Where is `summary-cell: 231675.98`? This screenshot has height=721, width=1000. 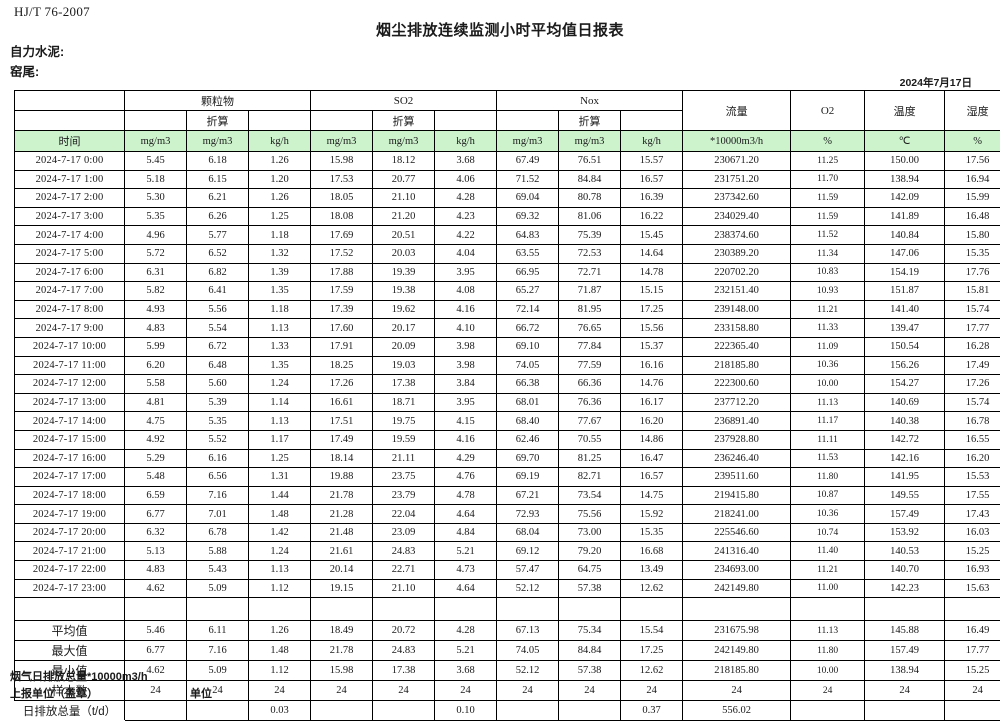 summary-cell: 231675.98 is located at coordinates (737, 631).